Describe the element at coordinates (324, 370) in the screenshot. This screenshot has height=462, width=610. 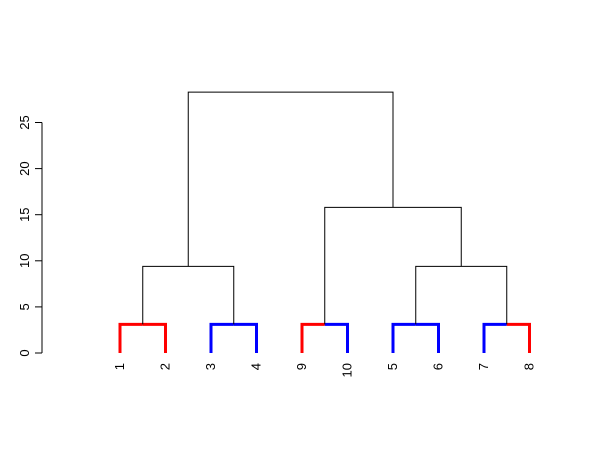
I see `leaf-labels: 1 2 3 4 9 10 5 6 7 8` at that location.